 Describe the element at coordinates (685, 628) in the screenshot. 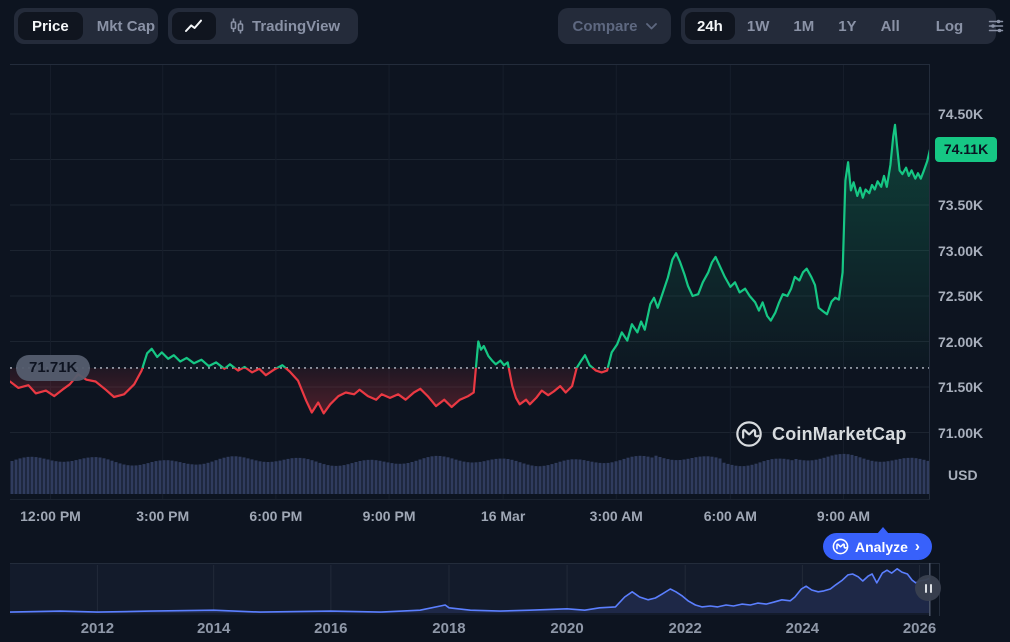

I see `year-axis-label: 2022` at that location.